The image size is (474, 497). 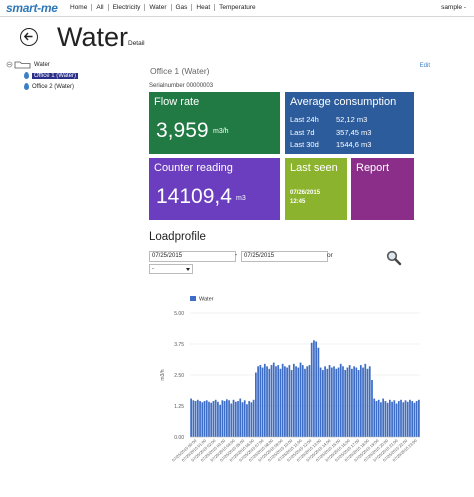 What do you see at coordinates (304, 119) in the screenshot?
I see `avg-label-24h: Last 24h` at bounding box center [304, 119].